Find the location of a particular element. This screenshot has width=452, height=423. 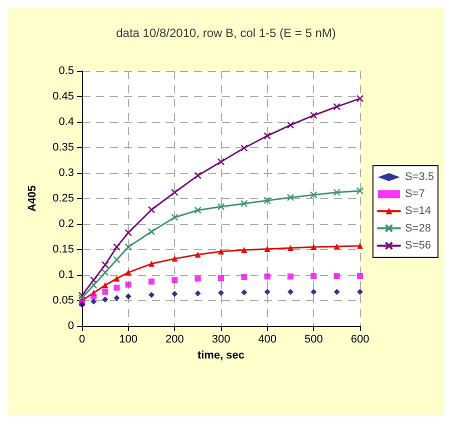

y-tick-label: 0.1 is located at coordinates (66, 275).